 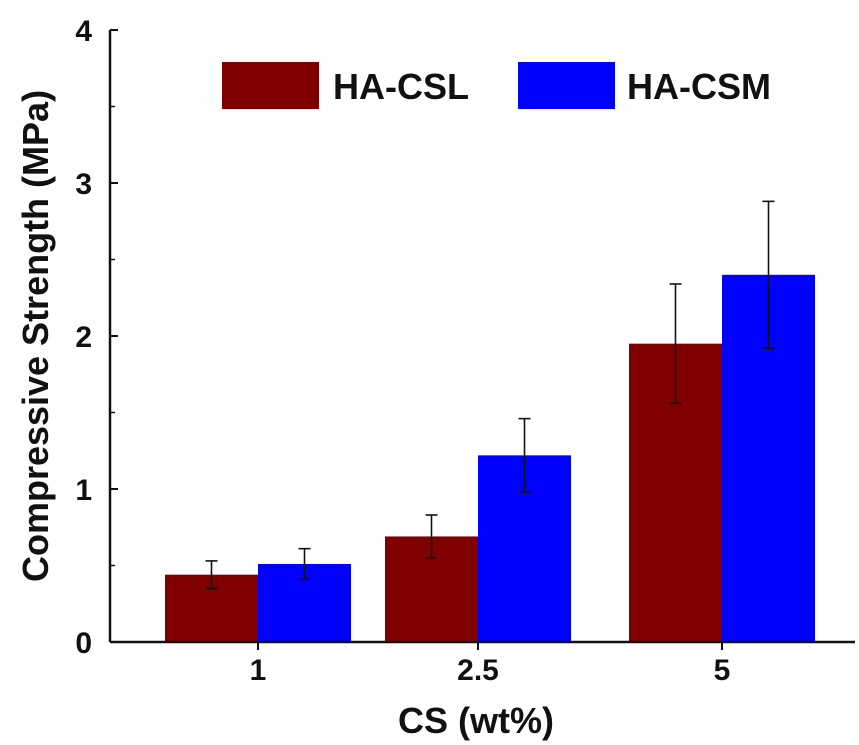 What do you see at coordinates (401, 86) in the screenshot?
I see `legend-label-ha-csl: HA-CSL` at bounding box center [401, 86].